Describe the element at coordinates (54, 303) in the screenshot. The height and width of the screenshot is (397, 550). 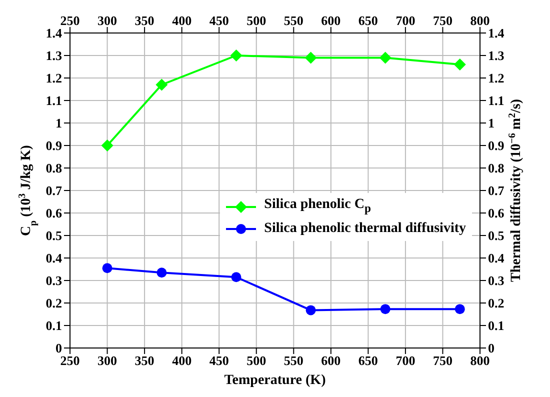
I see `y-tick-label: 0.2` at that location.